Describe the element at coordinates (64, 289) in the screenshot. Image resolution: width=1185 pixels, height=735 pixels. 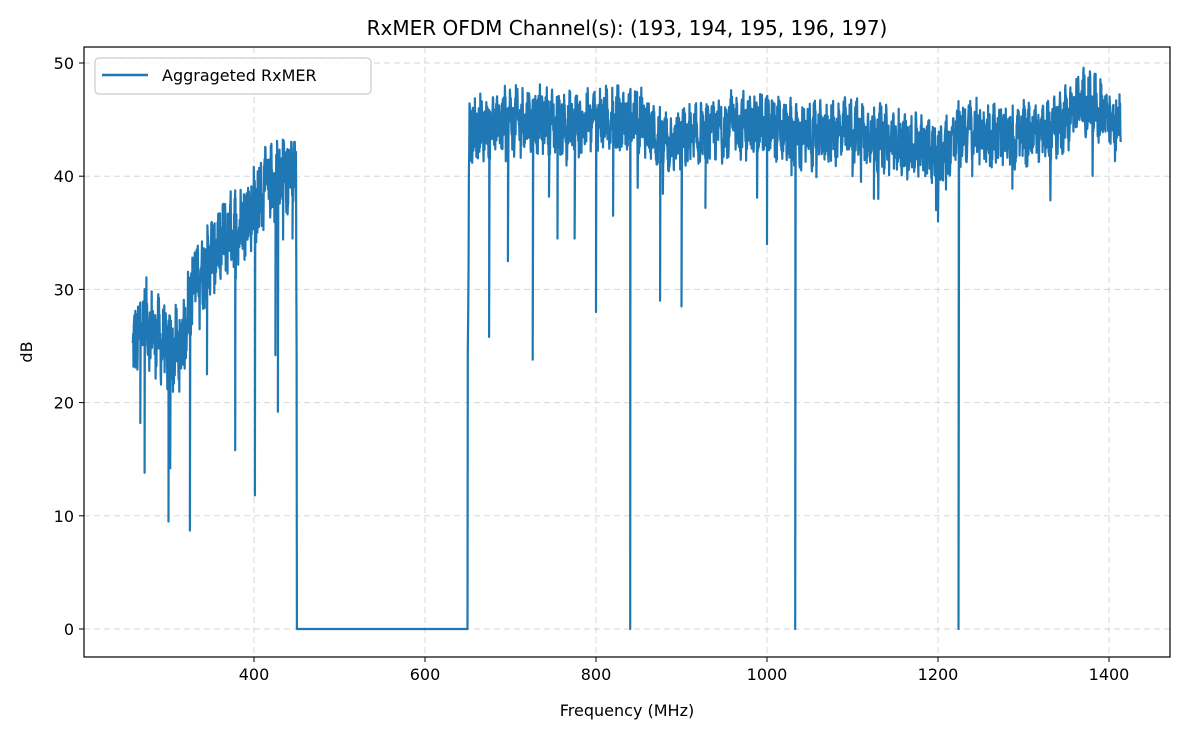
I see `y-tick-label: 30` at that location.